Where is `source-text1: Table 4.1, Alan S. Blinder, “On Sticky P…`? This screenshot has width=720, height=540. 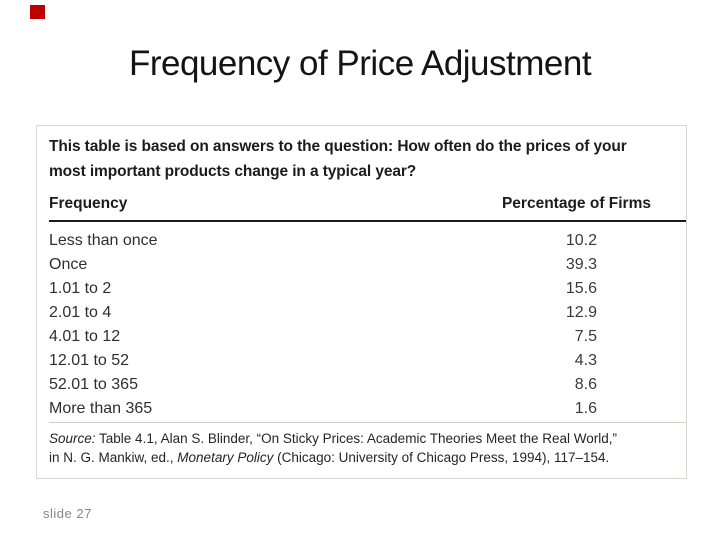
source-text1: Table 4.1, Alan S. Blinder, “On Sticky P… is located at coordinates (356, 438).